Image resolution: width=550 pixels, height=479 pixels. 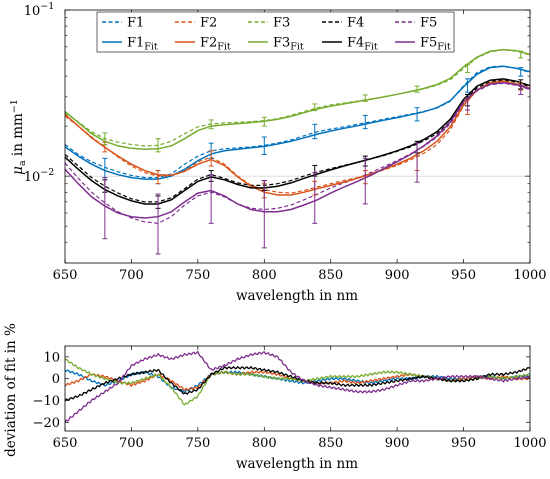 What do you see at coordinates (264, 275) in the screenshot?
I see `top-x-tick-label: 800` at bounding box center [264, 275].